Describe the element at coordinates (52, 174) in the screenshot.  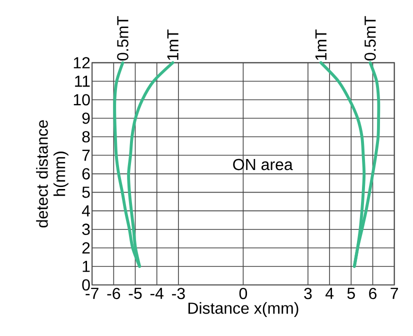
I see `y-axis-title: detect distance h(mm)` at that location.